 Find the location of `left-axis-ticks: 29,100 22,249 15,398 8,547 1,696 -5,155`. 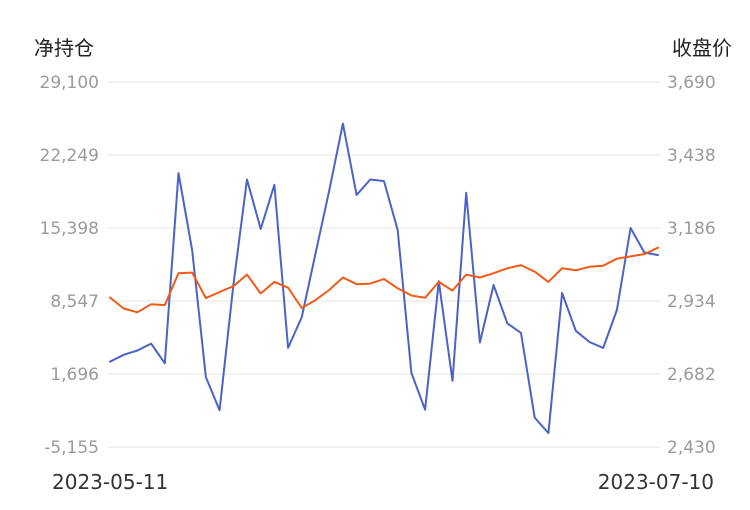

left-axis-ticks: 29,100 22,249 15,398 8,547 1,696 -5,155 is located at coordinates (69, 265).